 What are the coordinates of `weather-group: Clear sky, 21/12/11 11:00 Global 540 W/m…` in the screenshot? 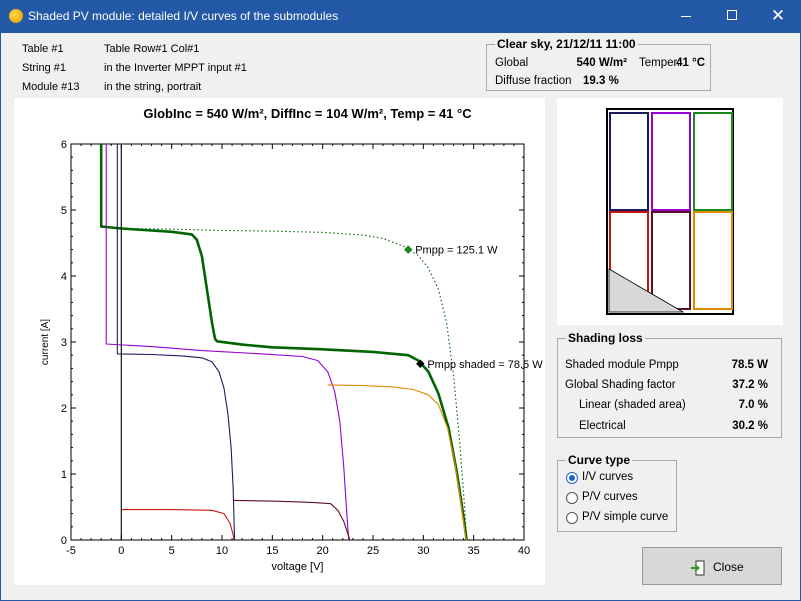 It's located at (598, 64).